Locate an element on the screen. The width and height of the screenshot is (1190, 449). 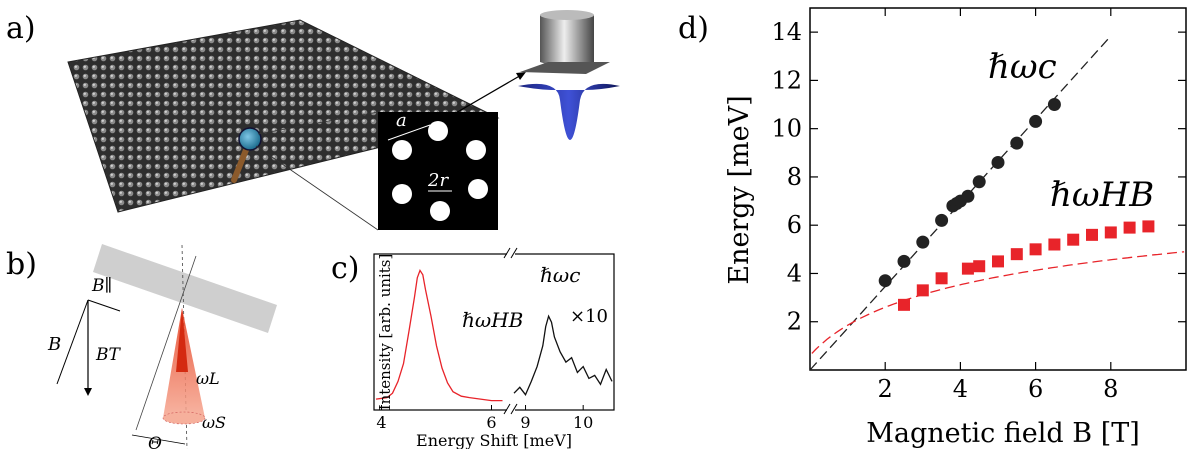
zoom-line-top is located at coordinates (318, 123).